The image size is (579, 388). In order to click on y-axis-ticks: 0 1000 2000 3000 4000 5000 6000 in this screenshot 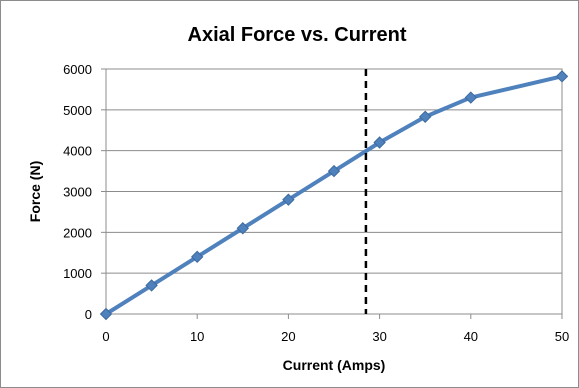, I will do `click(84, 192)`.